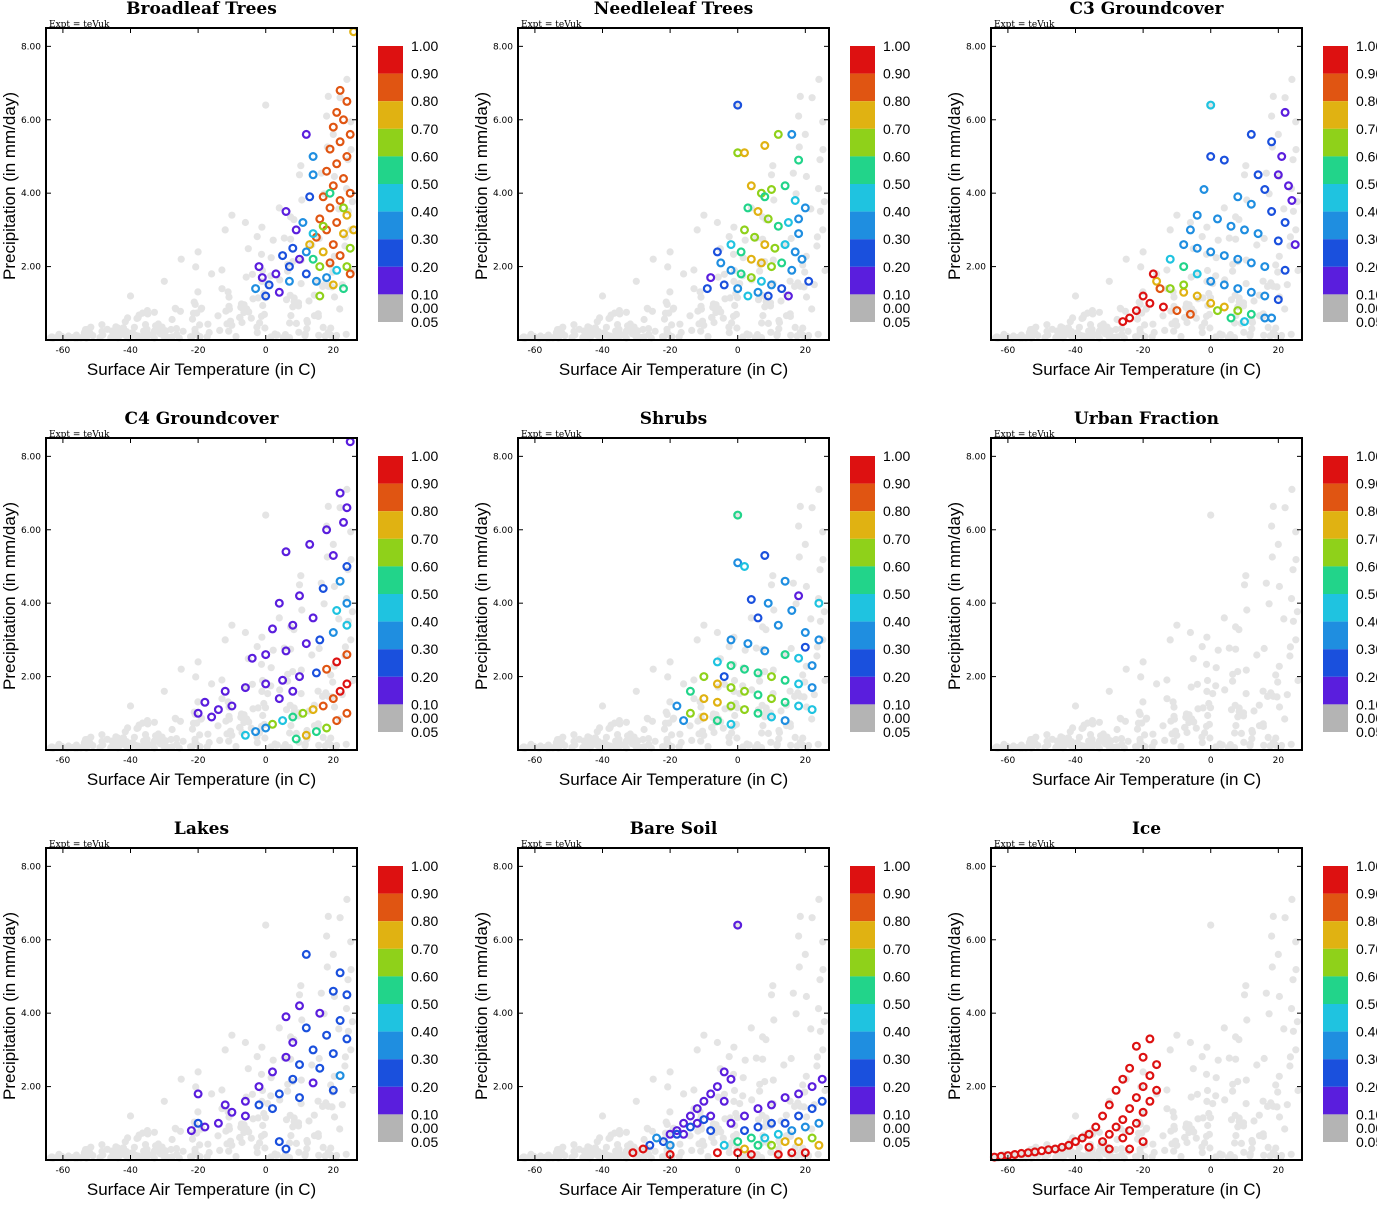  What do you see at coordinates (424, 732) in the screenshot?
I see `colorbar-label: 0.05` at bounding box center [424, 732].